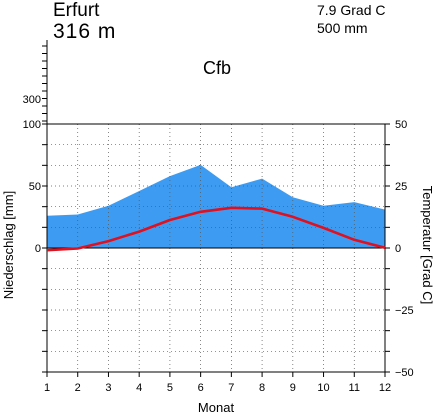 The height and width of the screenshot is (415, 436). What do you see at coordinates (38, 249) in the screenshot?
I see `left-tick-label: 0` at bounding box center [38, 249].